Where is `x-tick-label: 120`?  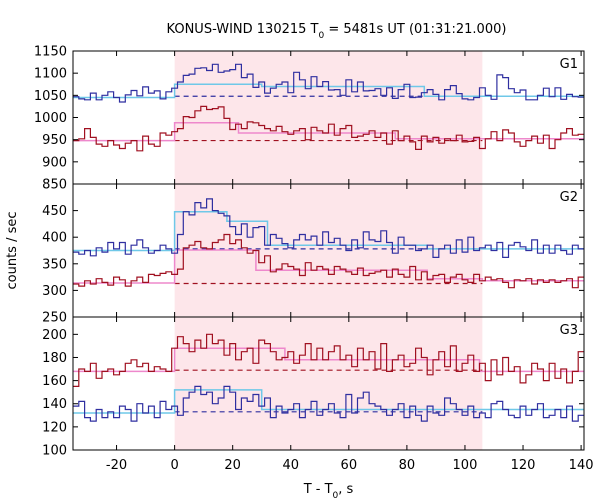
x-tick-label: 120 is located at coordinates (523, 465).